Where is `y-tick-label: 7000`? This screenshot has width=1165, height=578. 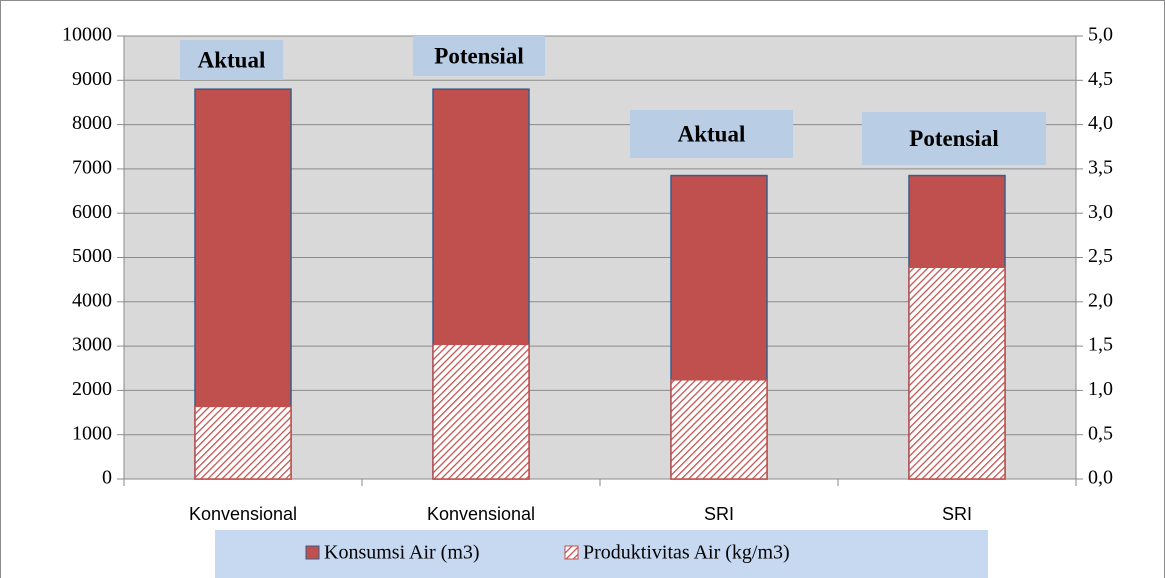
y-tick-label: 7000 is located at coordinates (92, 167).